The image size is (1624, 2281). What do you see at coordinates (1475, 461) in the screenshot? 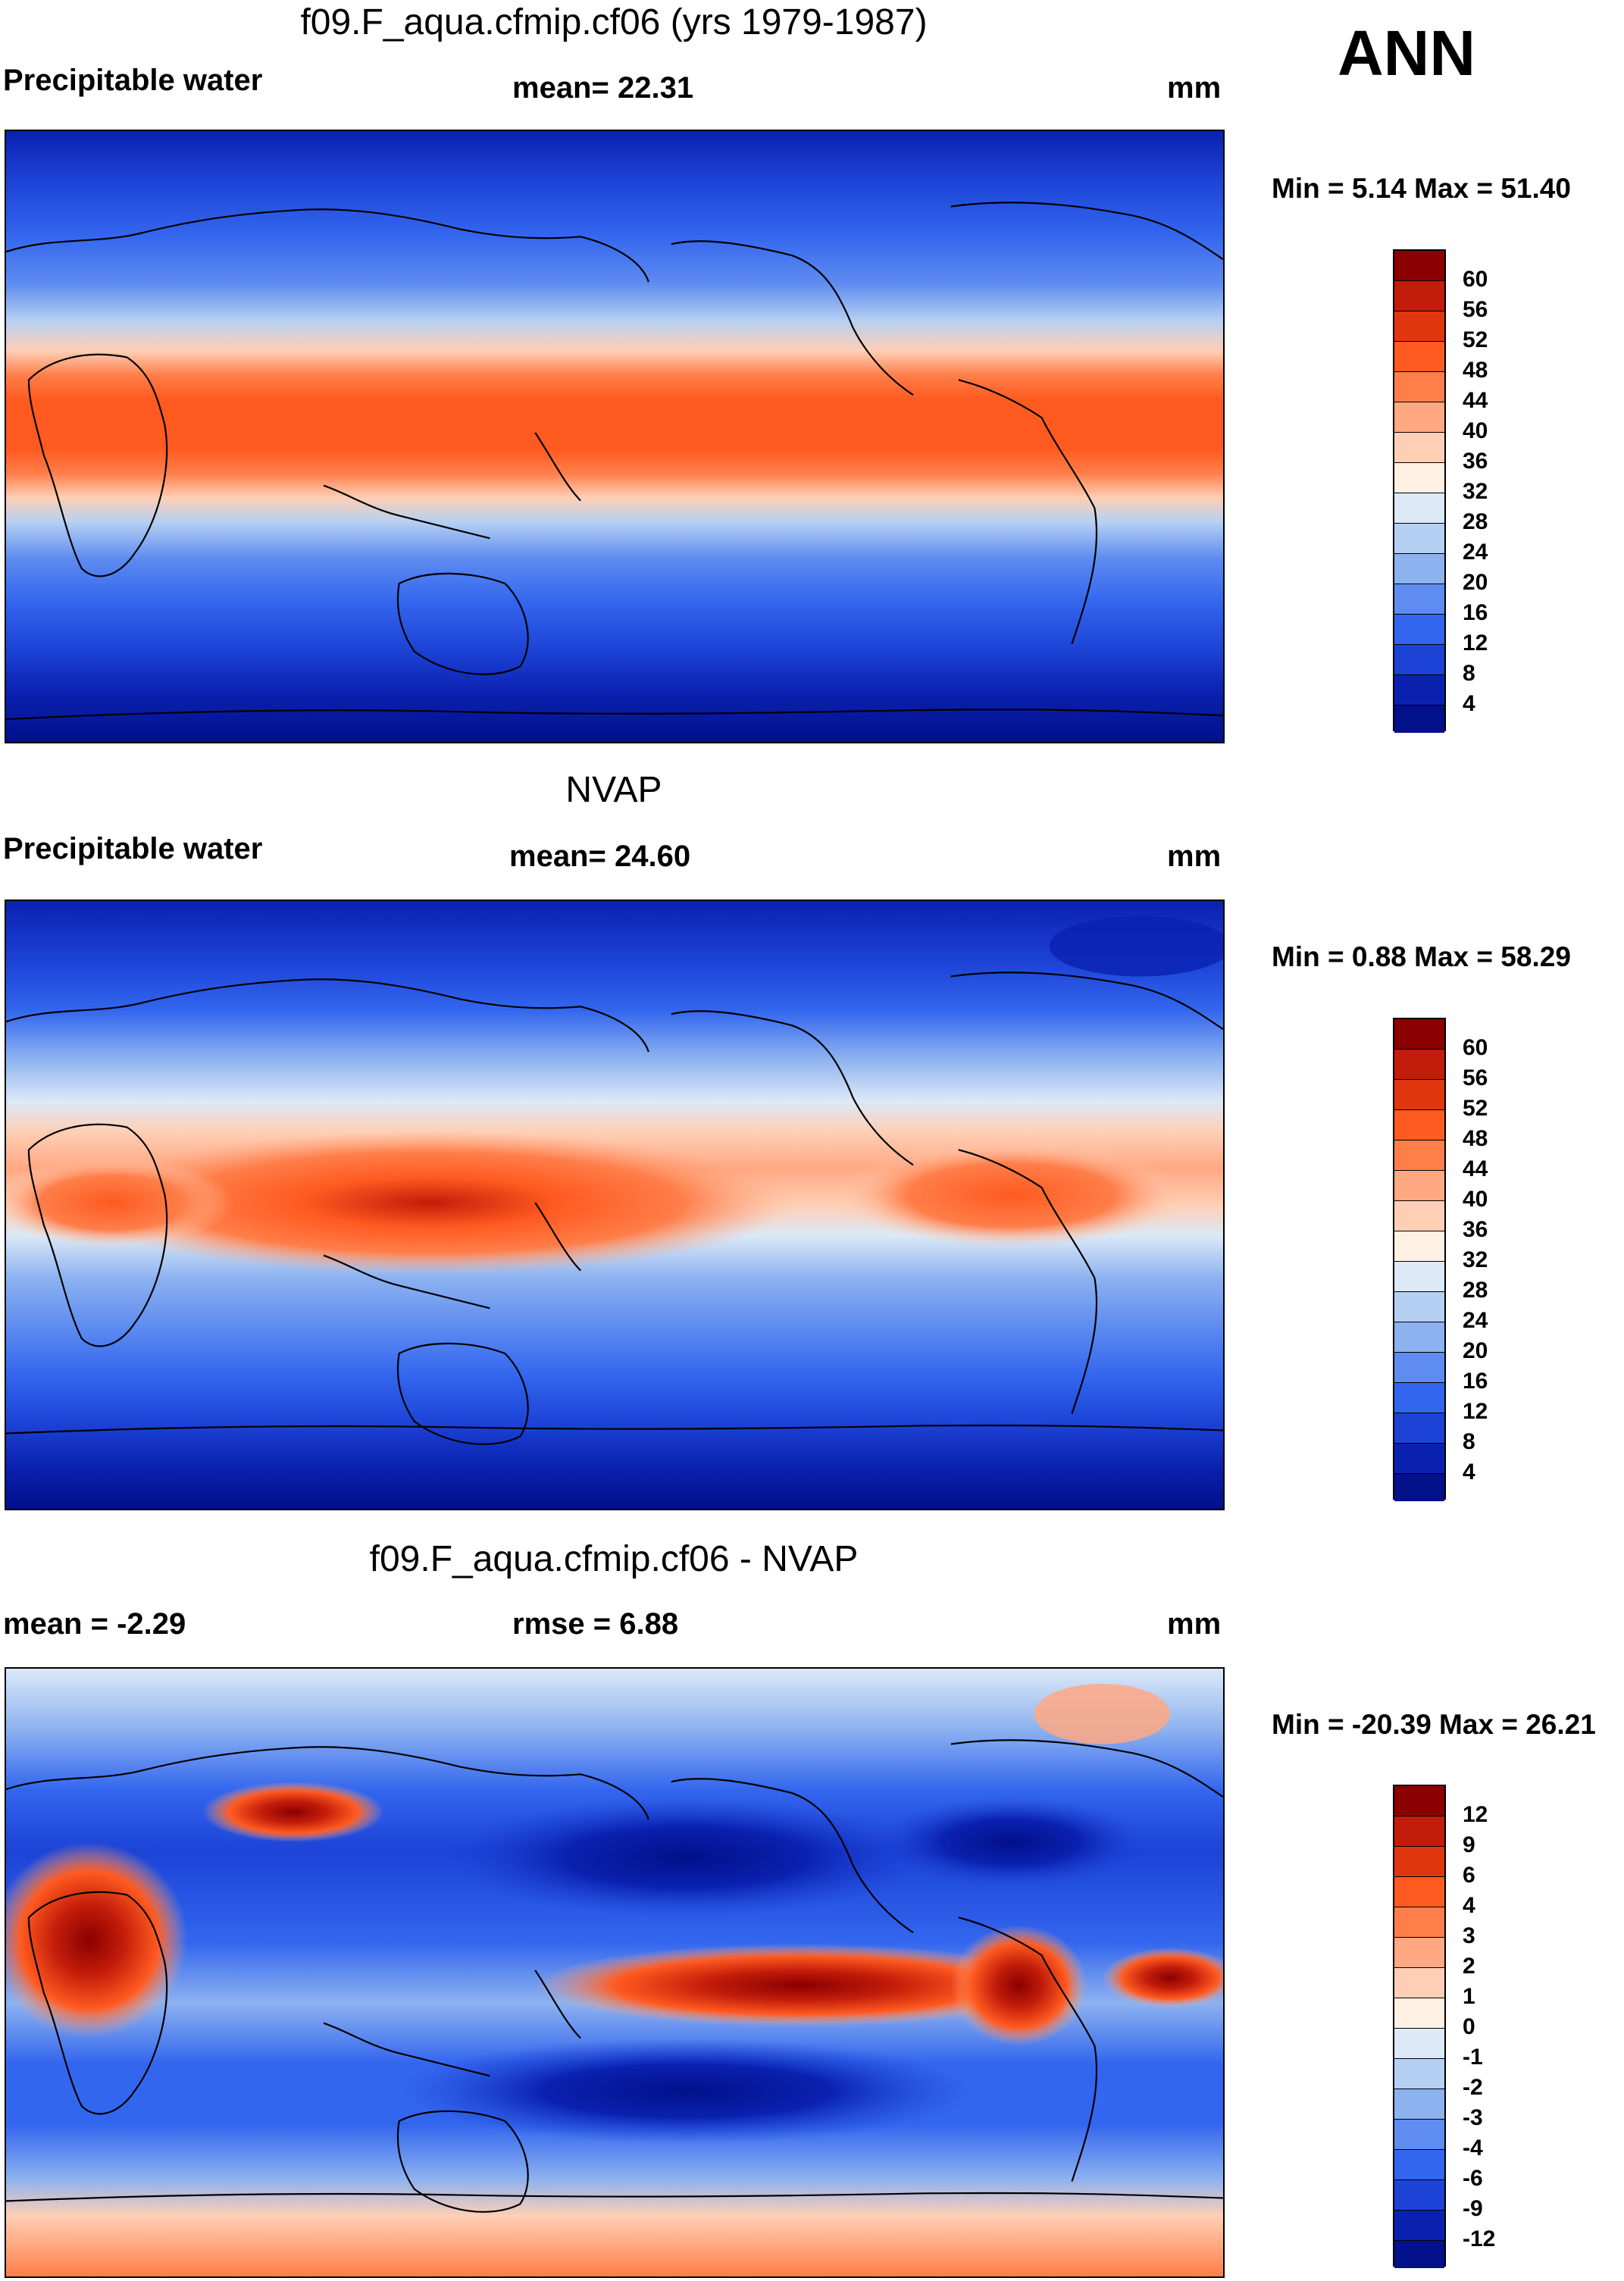
I see `colorbar-tick-label: 36` at bounding box center [1475, 461].